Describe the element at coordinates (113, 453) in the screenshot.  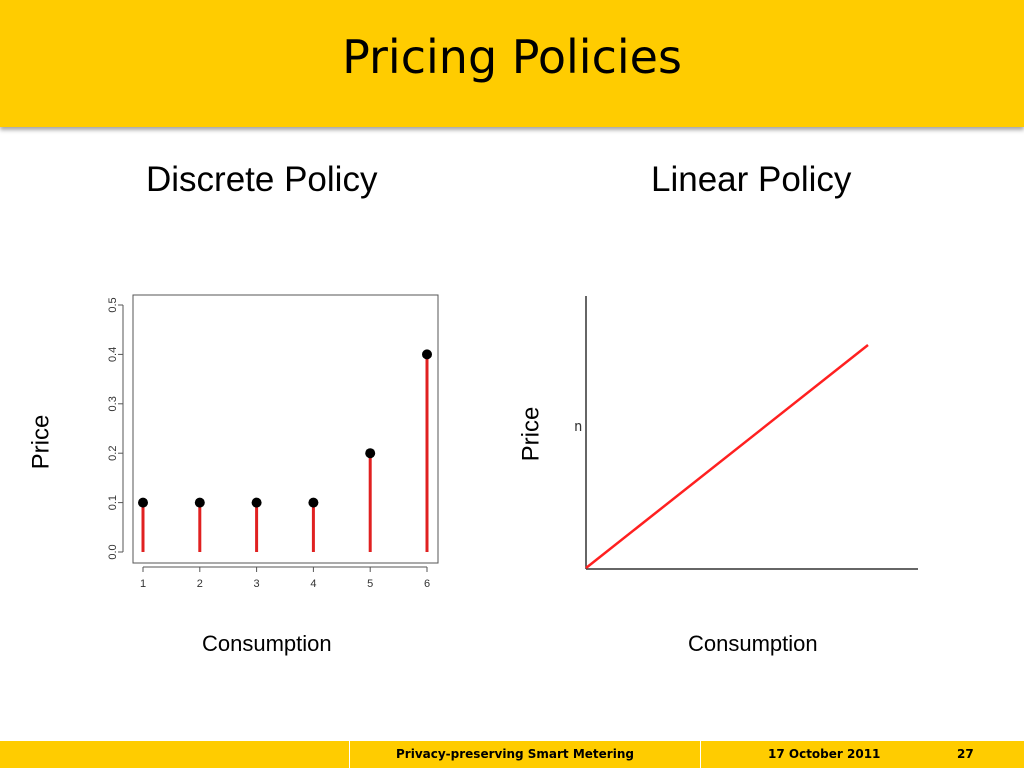
I see `discrete-y-tick-label: 0.2` at that location.